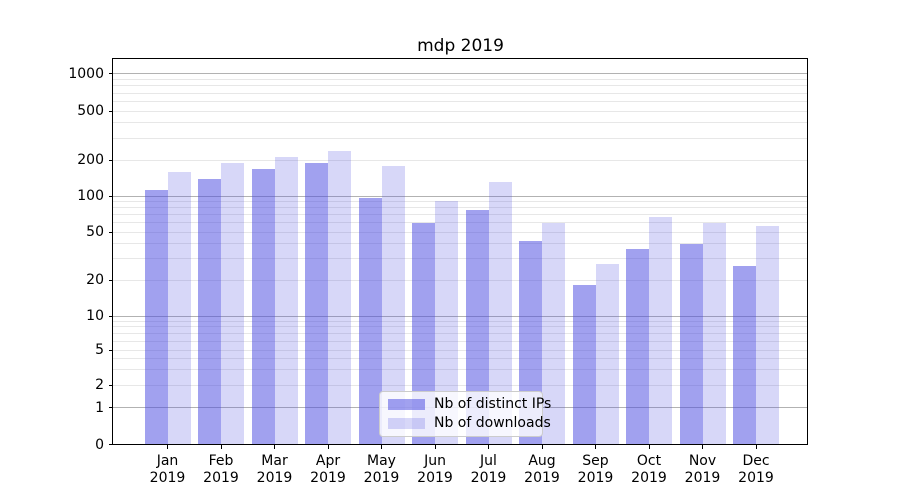 The image size is (900, 500). Describe the element at coordinates (274, 469) in the screenshot. I see `x-tick-label-mar: Mar 2019` at that location.